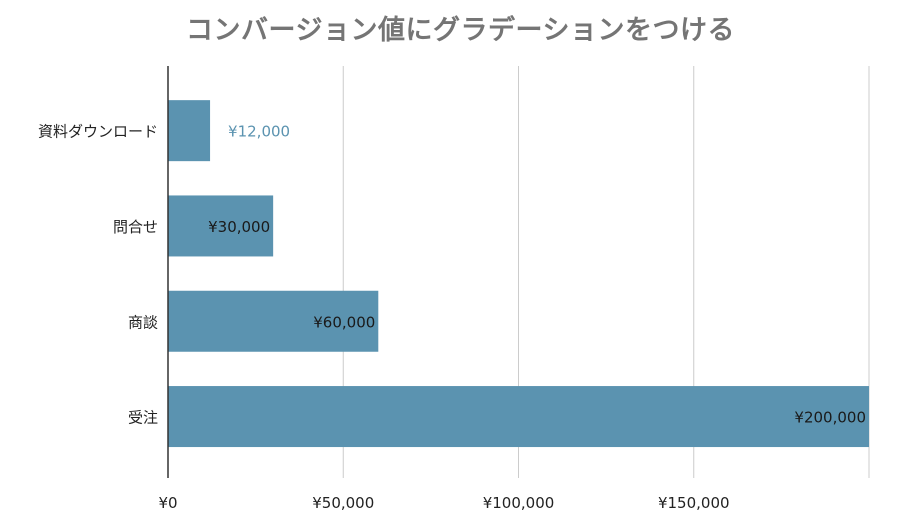 The height and width of the screenshot is (521, 921). Describe the element at coordinates (167, 503) in the screenshot. I see `x-tick-label: ¥0` at that location.